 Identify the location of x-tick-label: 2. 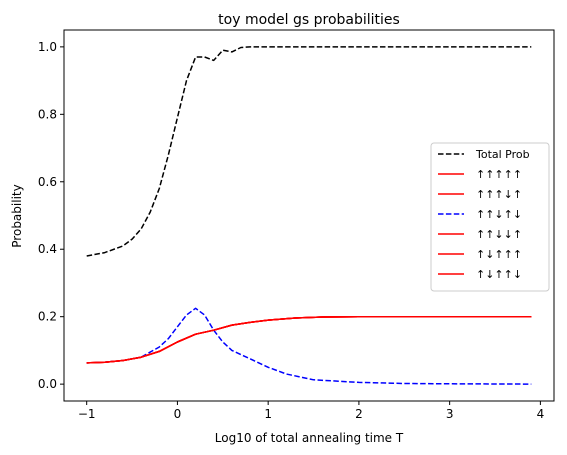
(359, 414).